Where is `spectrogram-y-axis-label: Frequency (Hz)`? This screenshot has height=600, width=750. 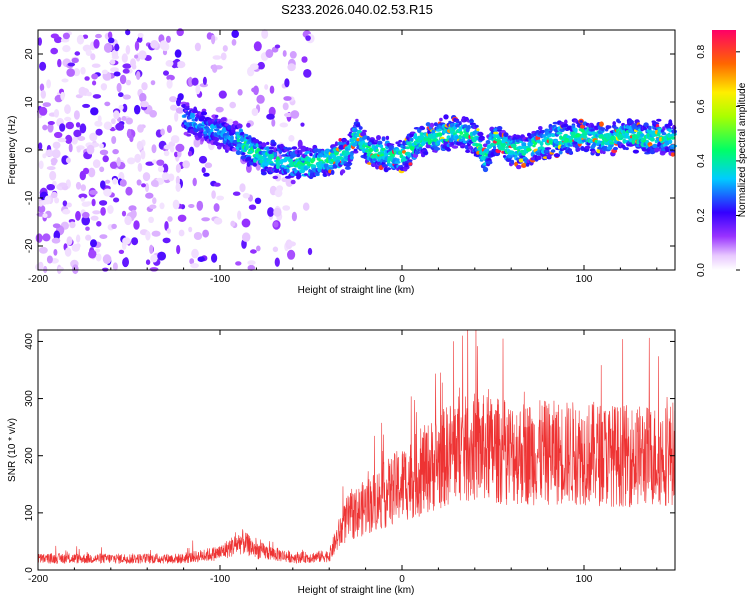
spectrogram-y-axis-label: Frequency (Hz) is located at coordinates (12, 150).